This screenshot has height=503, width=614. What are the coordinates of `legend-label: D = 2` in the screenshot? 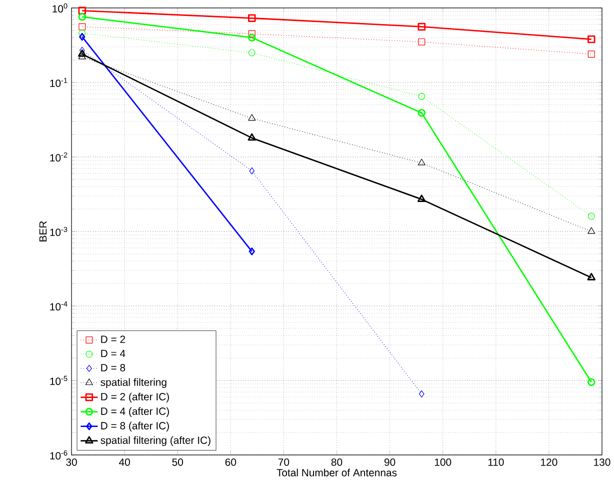 It's located at (113, 340).